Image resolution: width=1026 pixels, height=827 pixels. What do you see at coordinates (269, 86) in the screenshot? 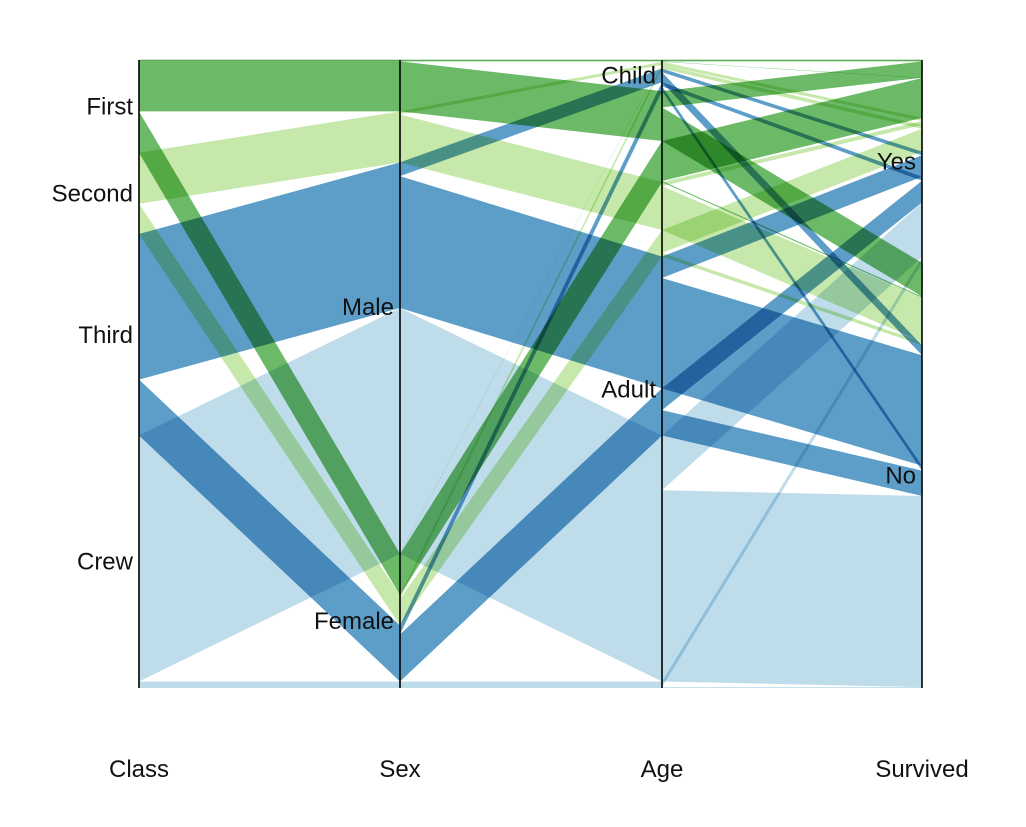
I see `ribbon-class-sex-first-male` at bounding box center [269, 86].